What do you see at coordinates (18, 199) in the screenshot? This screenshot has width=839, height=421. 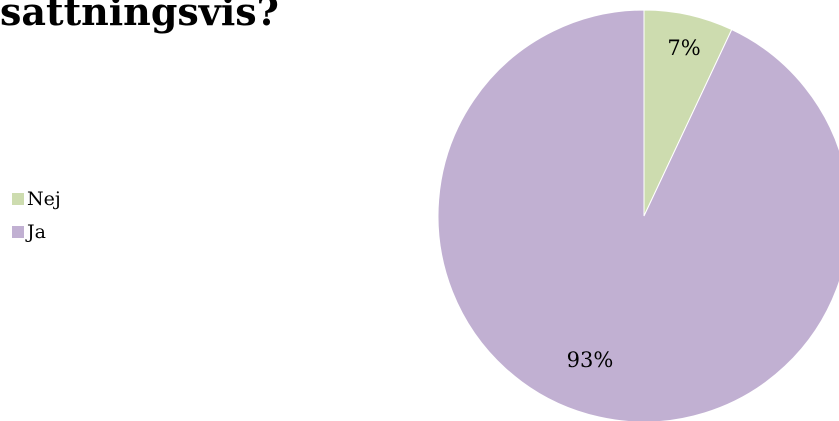 I see `legend-swatch-nej` at bounding box center [18, 199].